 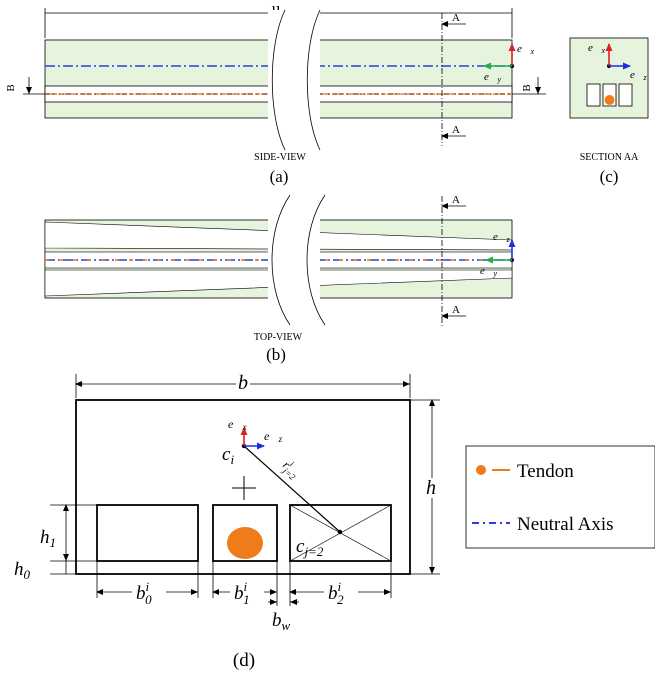 What do you see at coordinates (565, 524) in the screenshot?
I see `legend-item-neutral-axis: Neutral Axis` at bounding box center [565, 524].